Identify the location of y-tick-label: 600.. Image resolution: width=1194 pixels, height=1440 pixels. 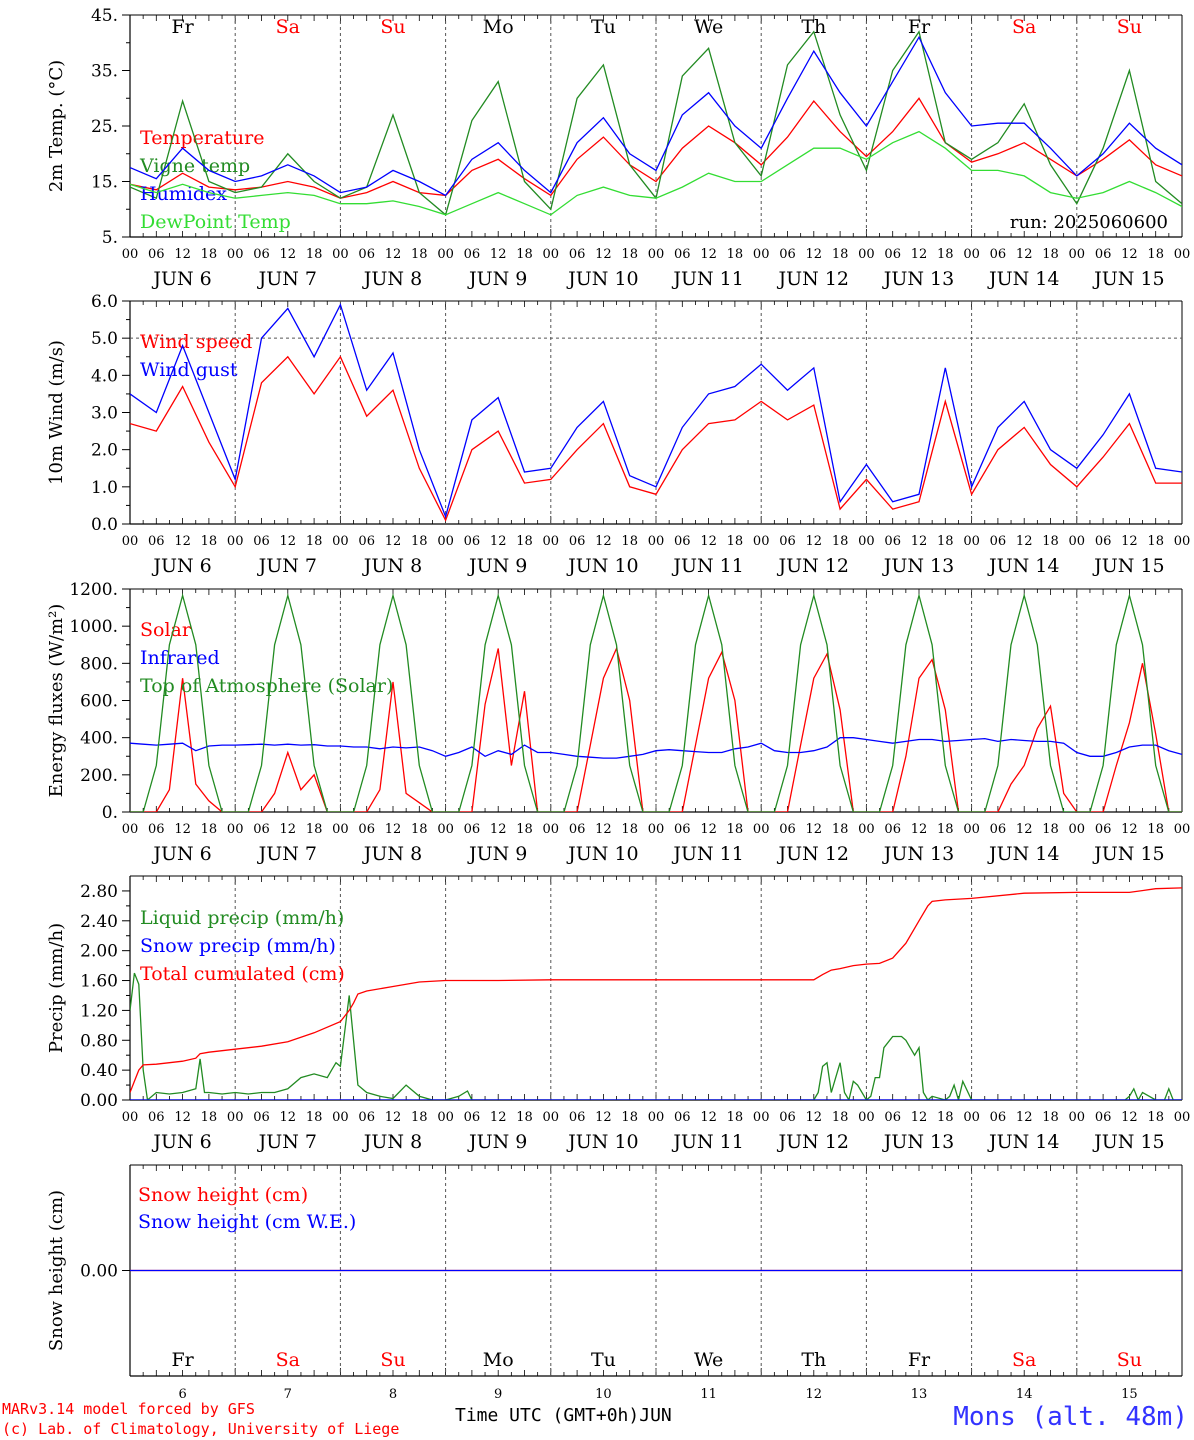
(99, 702).